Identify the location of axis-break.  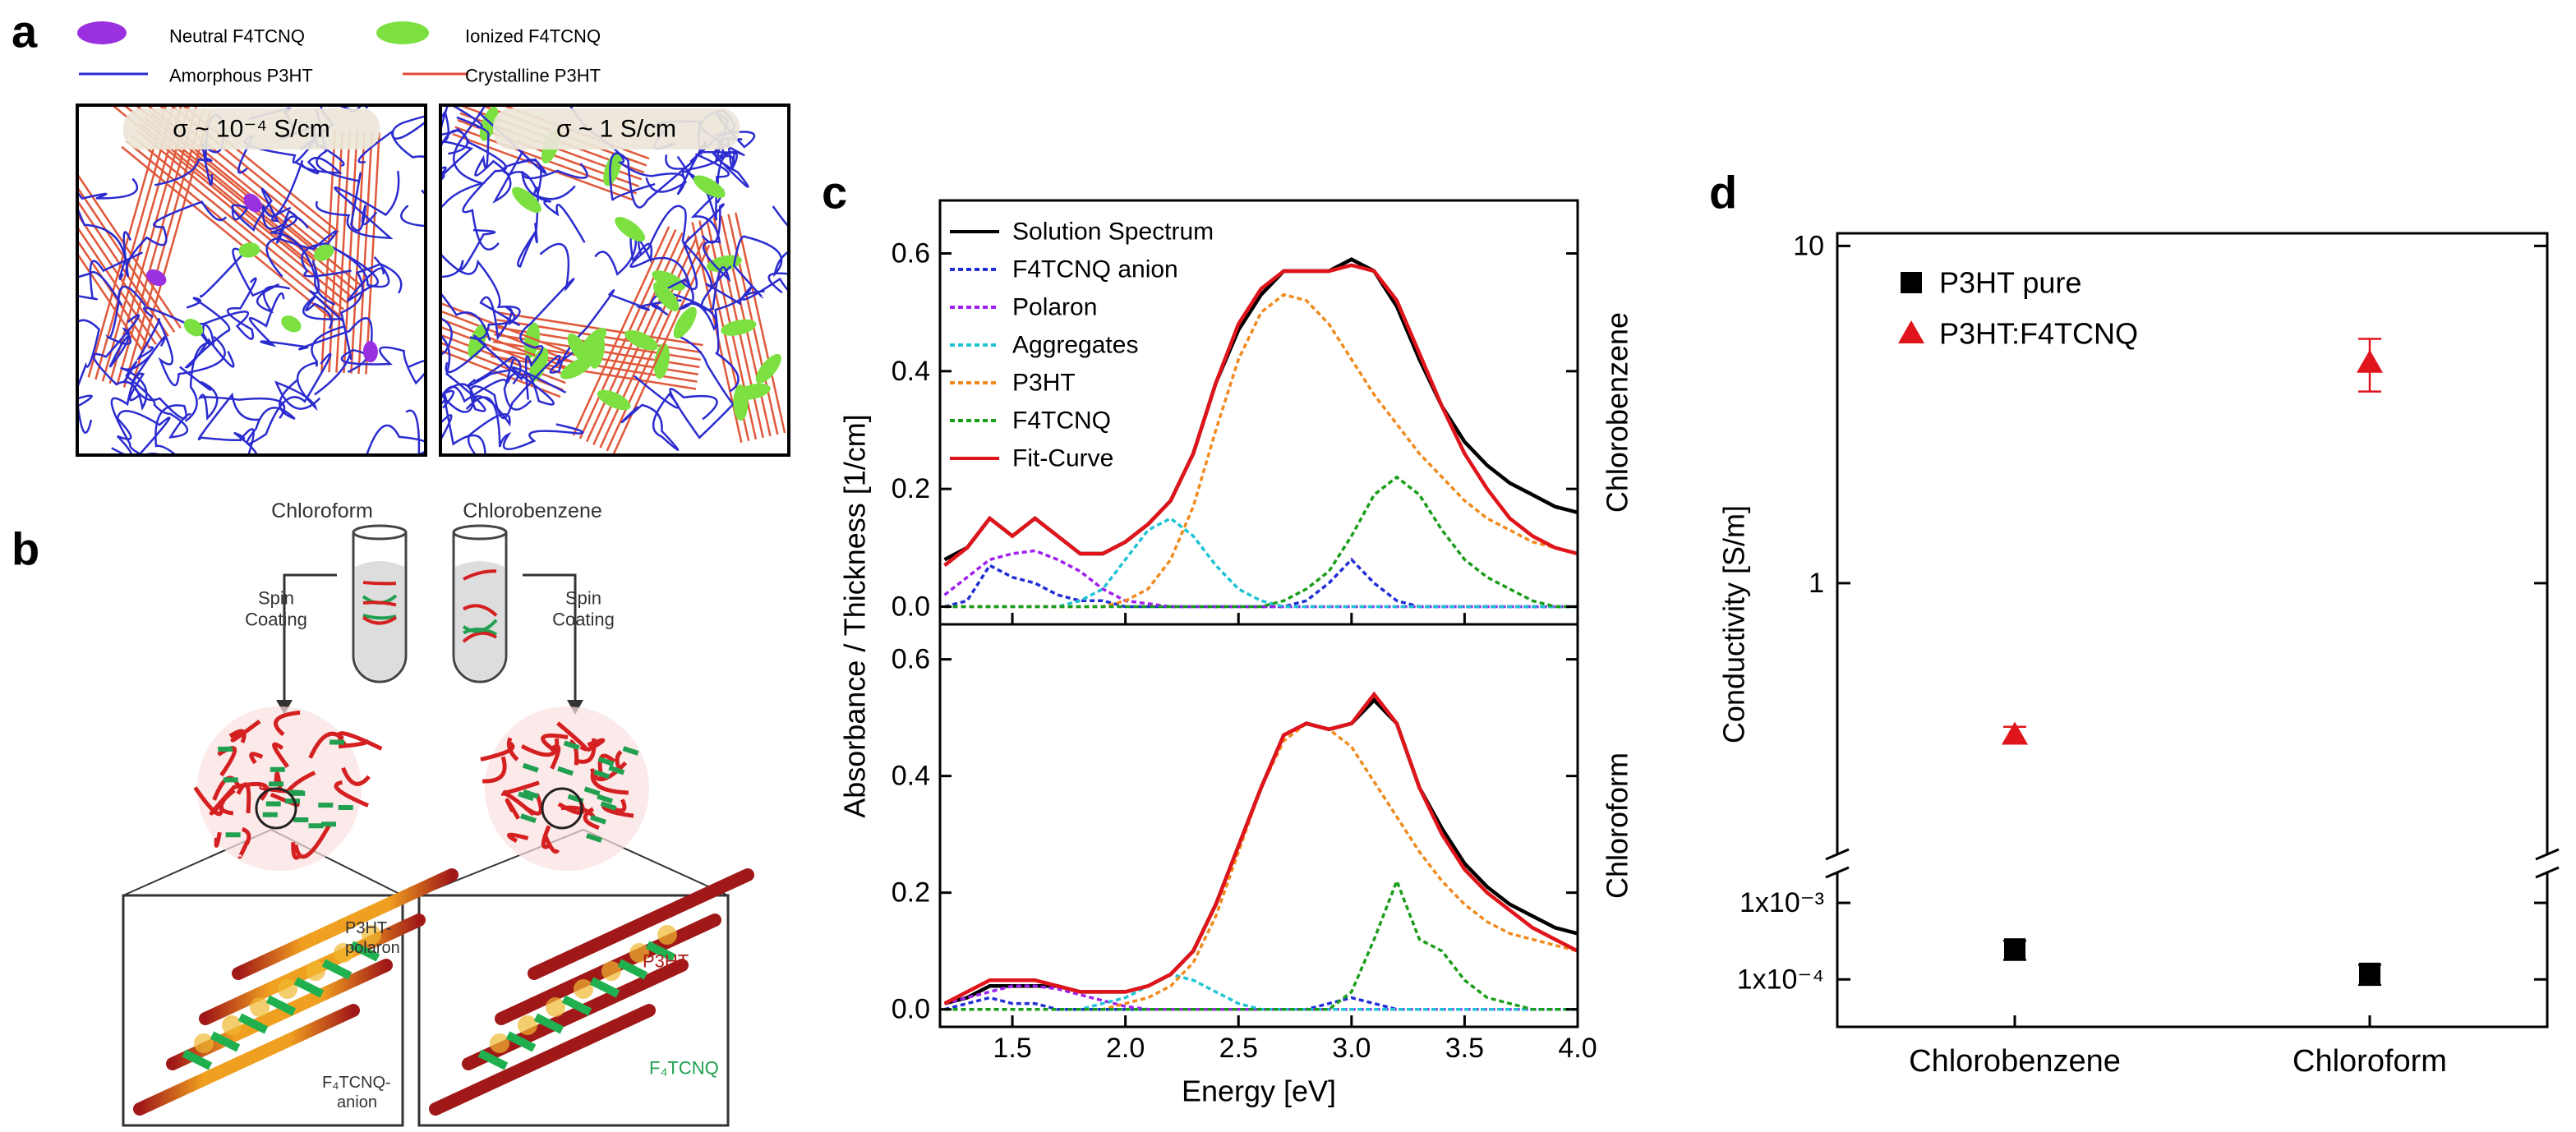
(1837, 872).